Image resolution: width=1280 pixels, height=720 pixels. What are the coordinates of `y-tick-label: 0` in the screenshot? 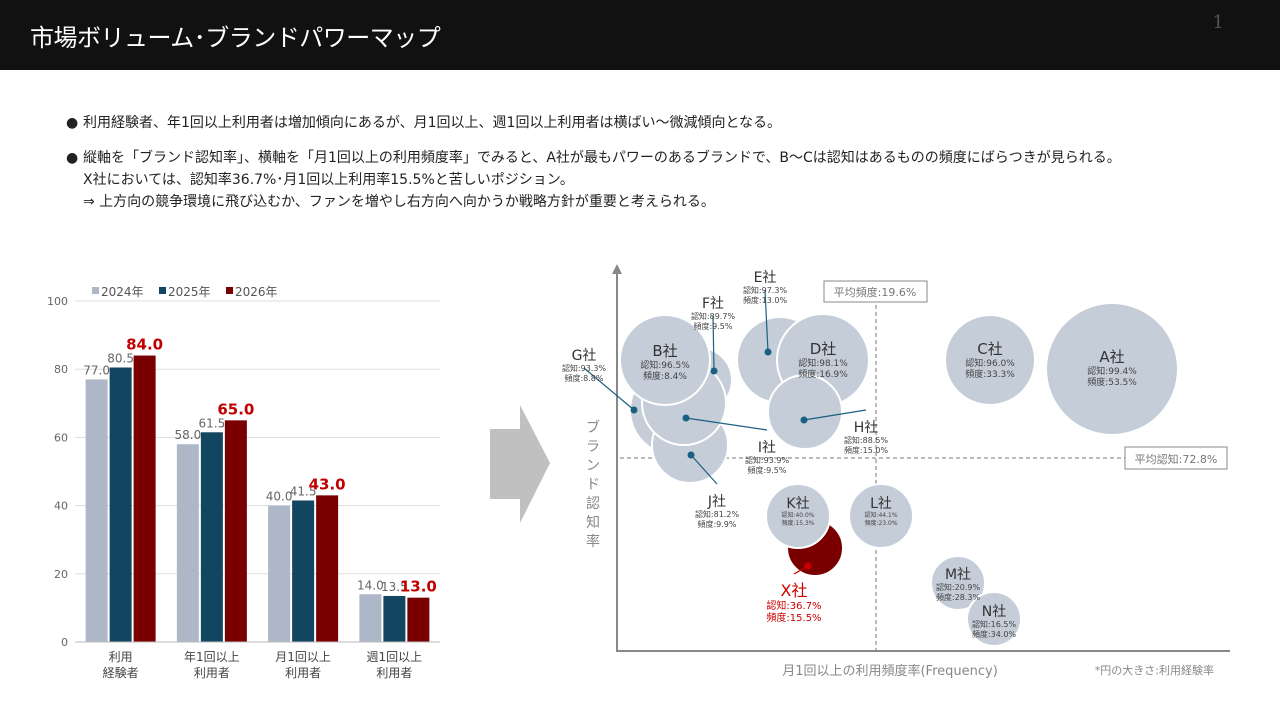 It's located at (64, 642).